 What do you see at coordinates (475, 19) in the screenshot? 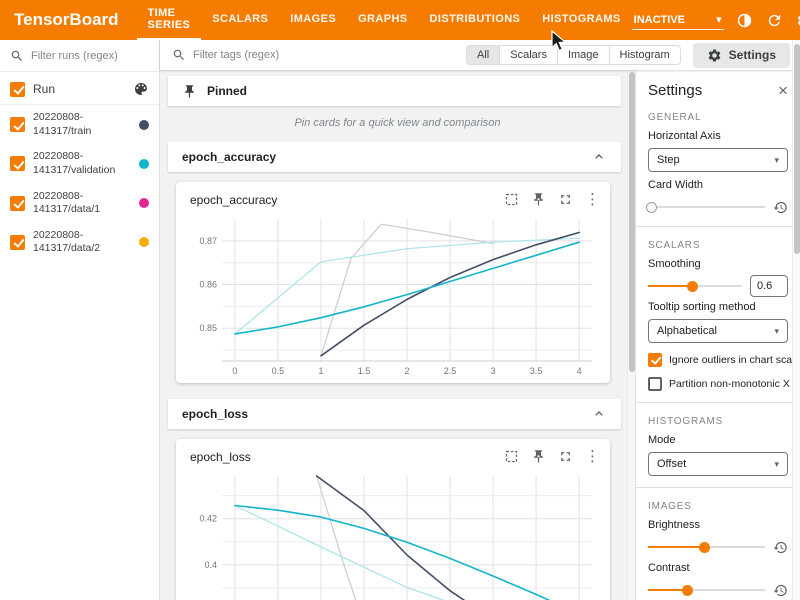
I see `nav-tab-distributions: DISTRIBUTIONS` at bounding box center [475, 19].